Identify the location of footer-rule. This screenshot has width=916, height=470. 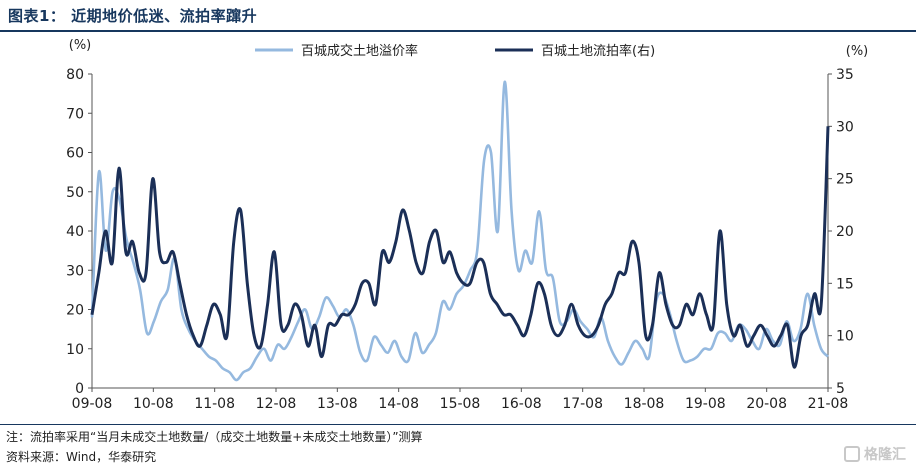
(458, 424).